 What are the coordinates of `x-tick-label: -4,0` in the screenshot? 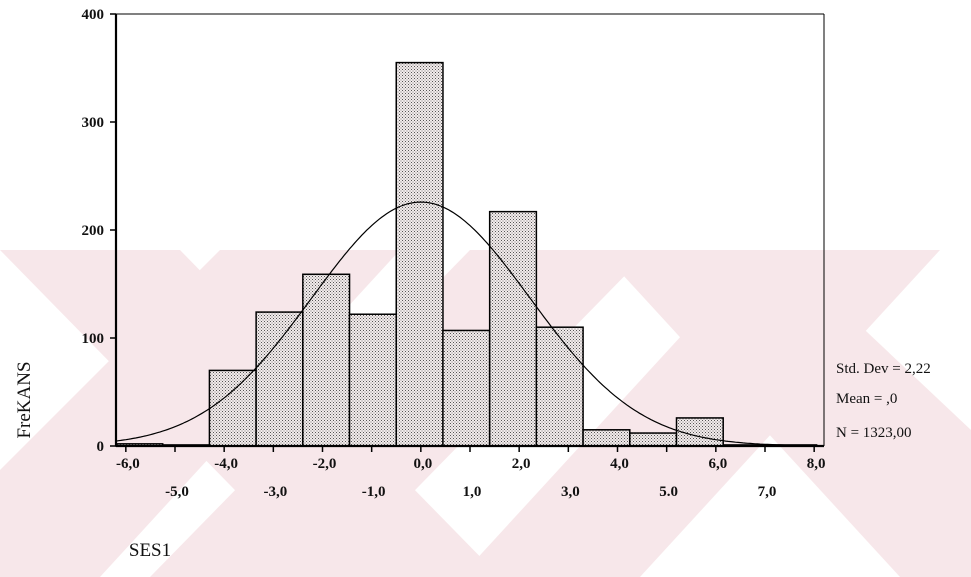 It's located at (226, 464).